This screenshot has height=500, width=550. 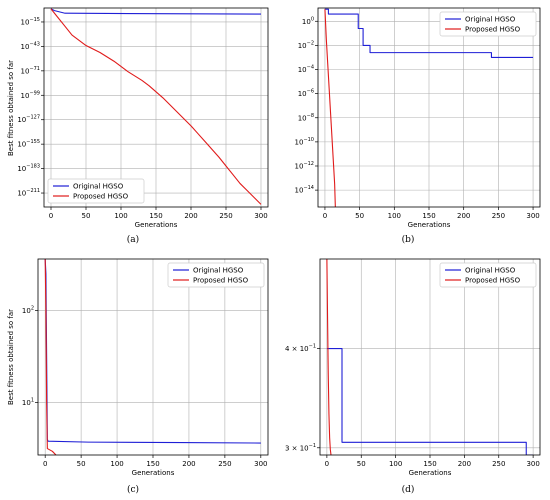 I want to click on y-tick-label: 10⁻⁹⁹, so click(x=30, y=95).